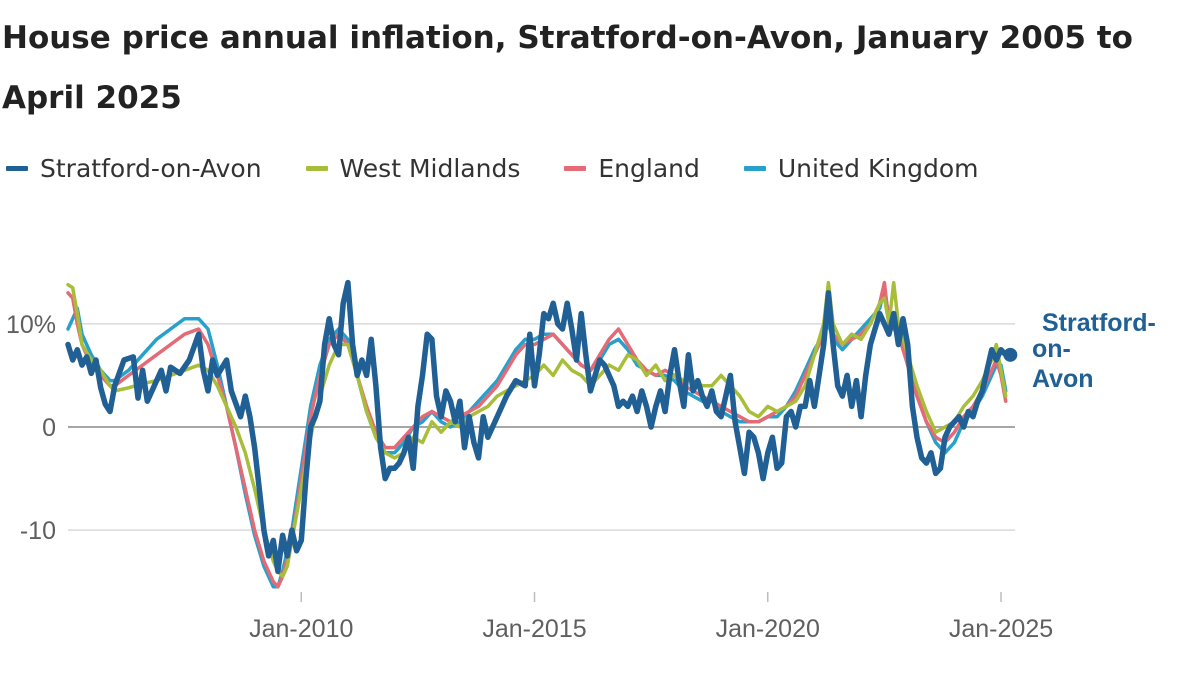  I want to click on x-tick-label: Jan-2010, so click(301, 629).